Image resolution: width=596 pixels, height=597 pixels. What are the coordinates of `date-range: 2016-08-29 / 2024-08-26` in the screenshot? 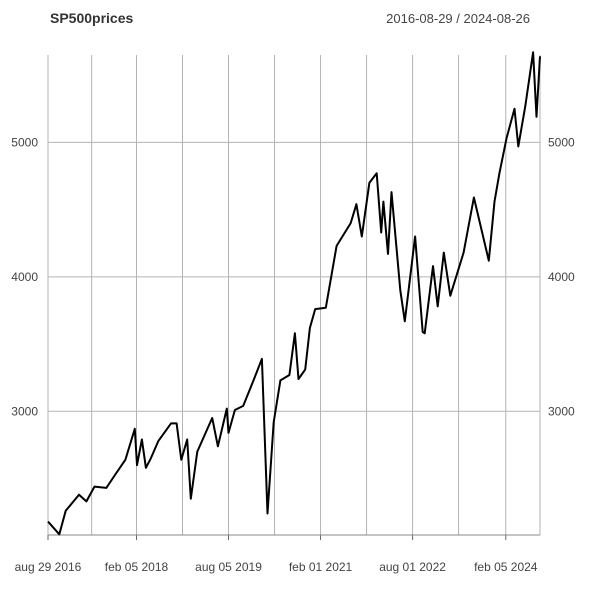 It's located at (458, 18).